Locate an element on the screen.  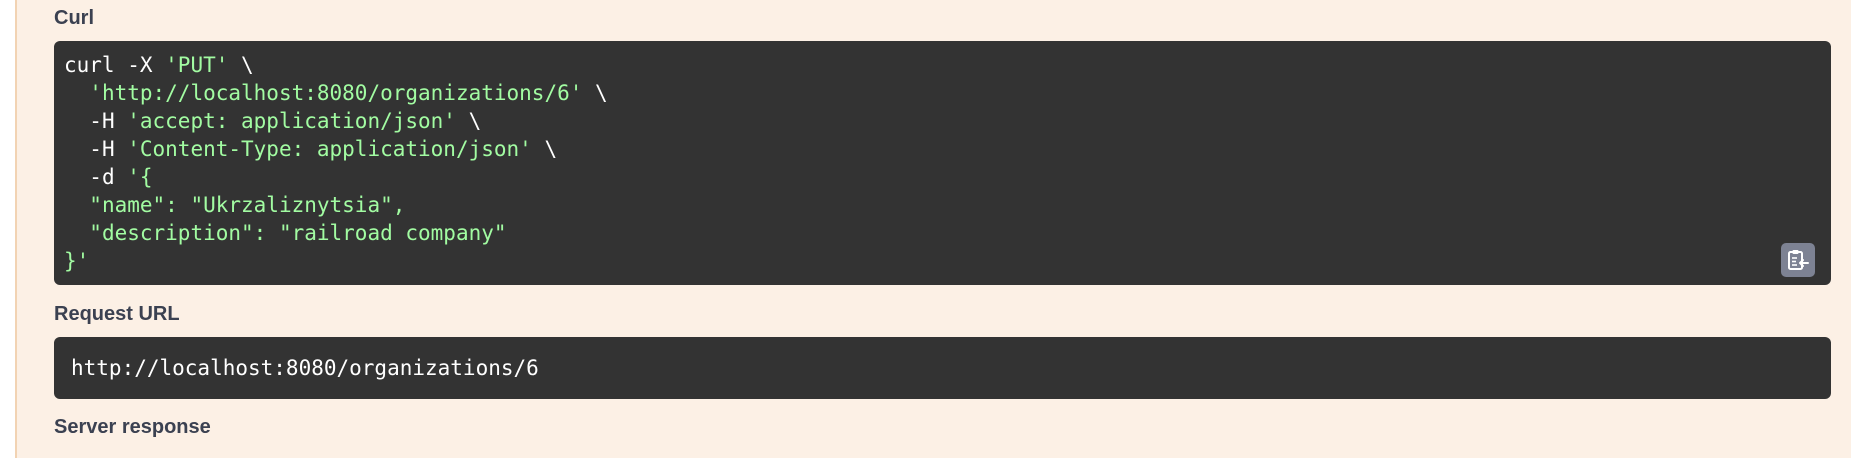
curl-method: 'PUT' is located at coordinates (197, 65).